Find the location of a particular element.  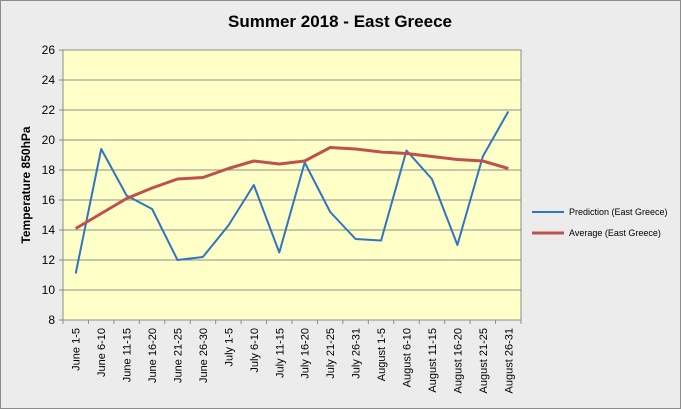

y-tick-label: 20 is located at coordinates (49, 140).